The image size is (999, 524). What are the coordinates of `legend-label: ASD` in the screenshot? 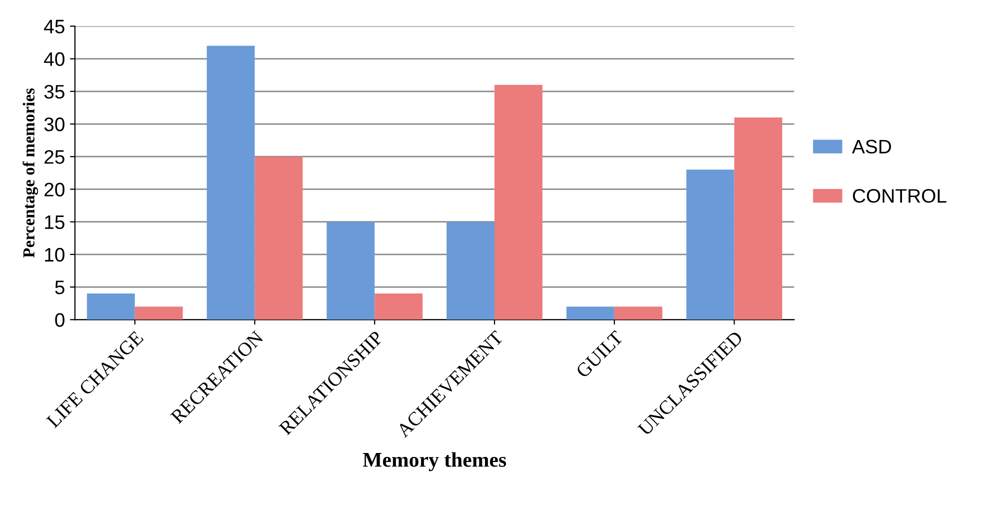 It's located at (872, 147).